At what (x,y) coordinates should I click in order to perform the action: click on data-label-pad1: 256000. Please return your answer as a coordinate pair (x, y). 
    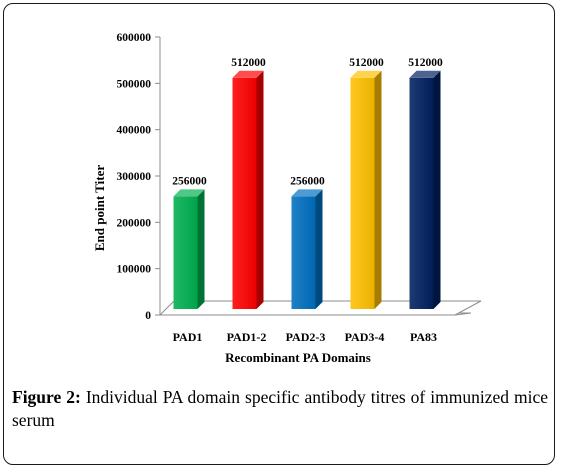
    Looking at the image, I should click on (189, 181).